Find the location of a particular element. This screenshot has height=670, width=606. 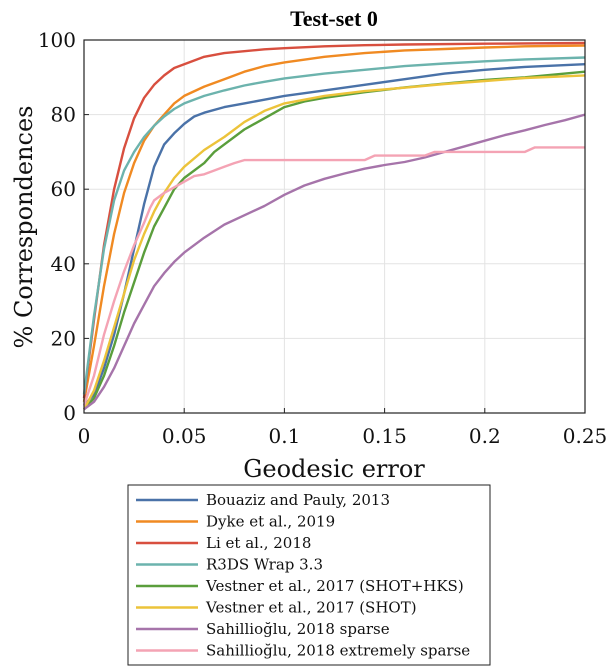

legend-label: R3DS Wrap 3.3 is located at coordinates (264, 565).